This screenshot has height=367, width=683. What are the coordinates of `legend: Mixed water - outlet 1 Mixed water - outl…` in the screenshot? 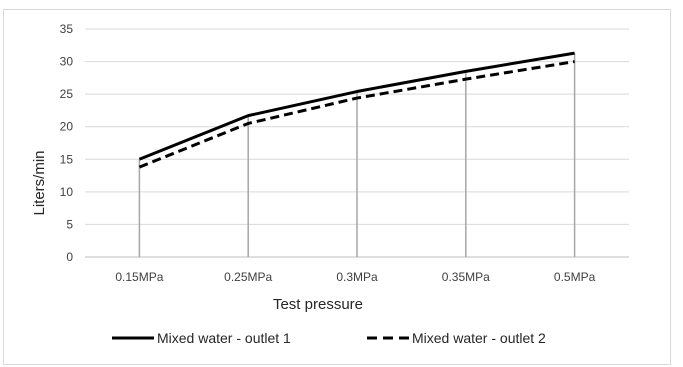 It's located at (329, 338).